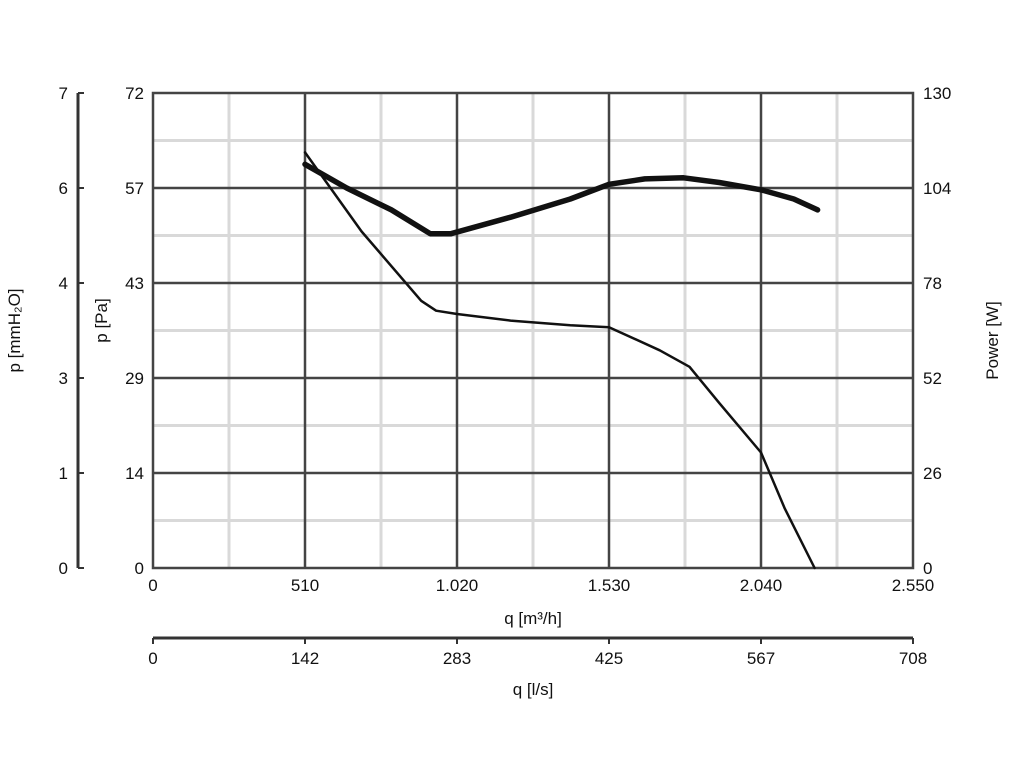 The height and width of the screenshot is (768, 1024). Describe the element at coordinates (305, 658) in the screenshot. I see `secondary-x-tick-label: 142` at that location.